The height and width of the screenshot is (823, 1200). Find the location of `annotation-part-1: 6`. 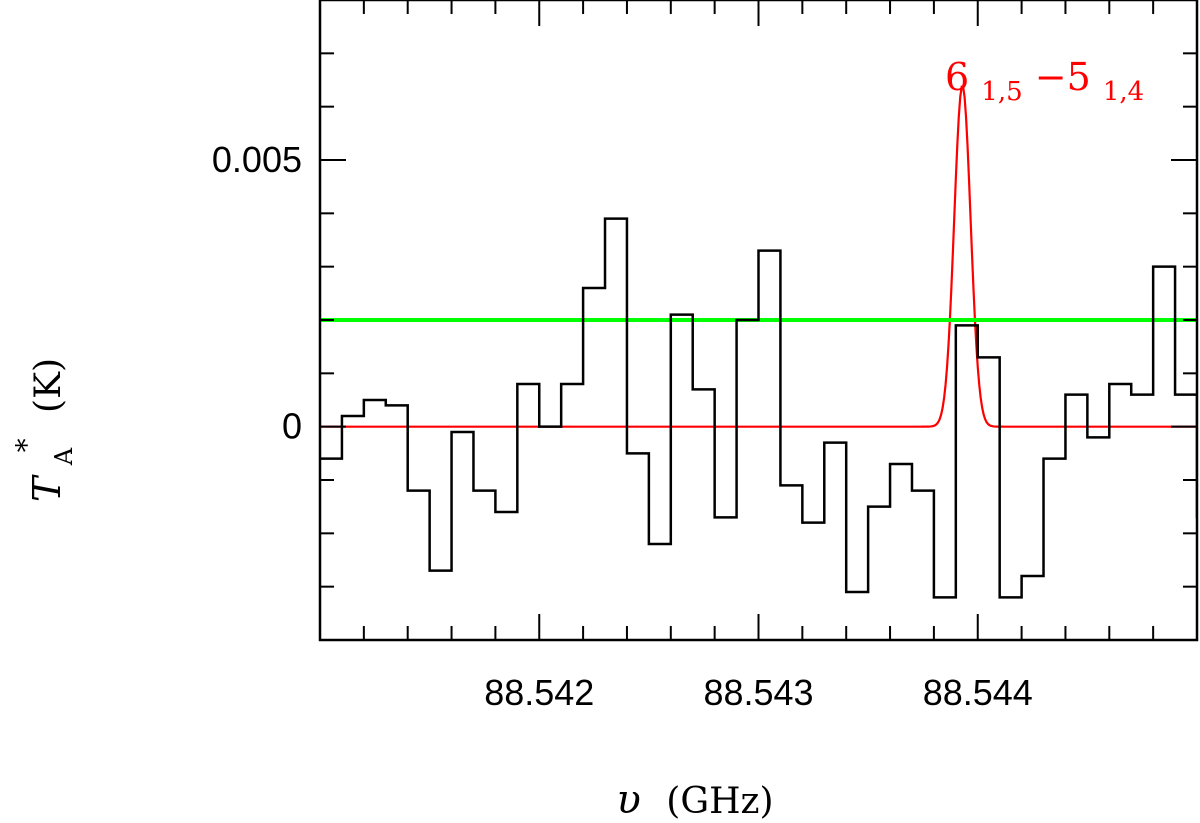

annotation-part-1: 6 is located at coordinates (957, 77).